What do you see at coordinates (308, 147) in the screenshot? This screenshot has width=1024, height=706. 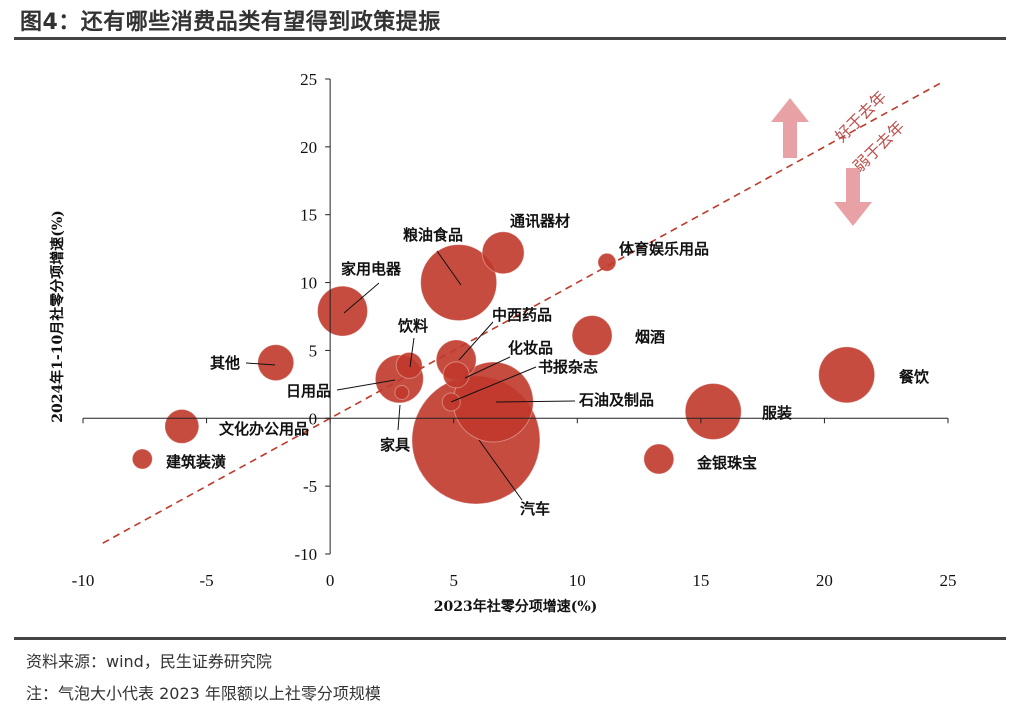 I see `y-tick-label: 20` at bounding box center [308, 147].